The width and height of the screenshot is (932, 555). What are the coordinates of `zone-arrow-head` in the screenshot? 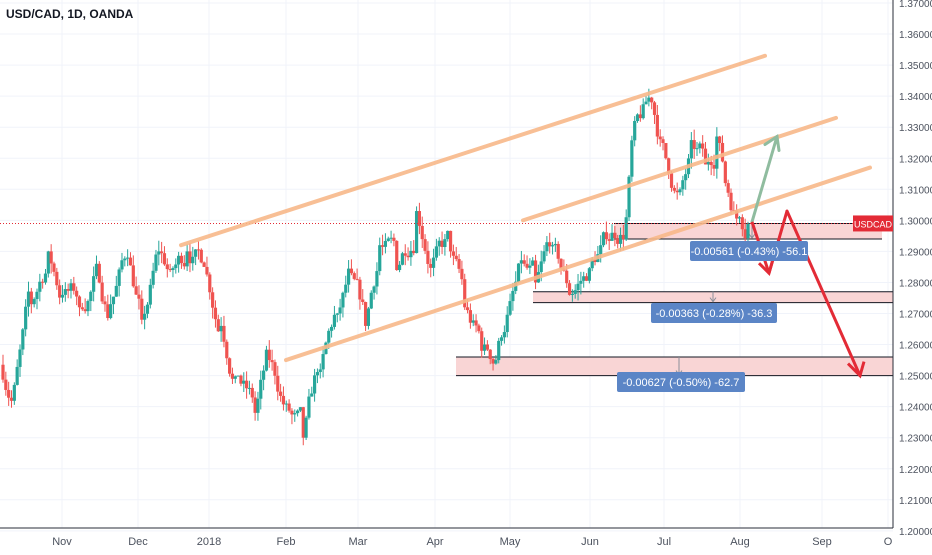 It's located at (713, 300).